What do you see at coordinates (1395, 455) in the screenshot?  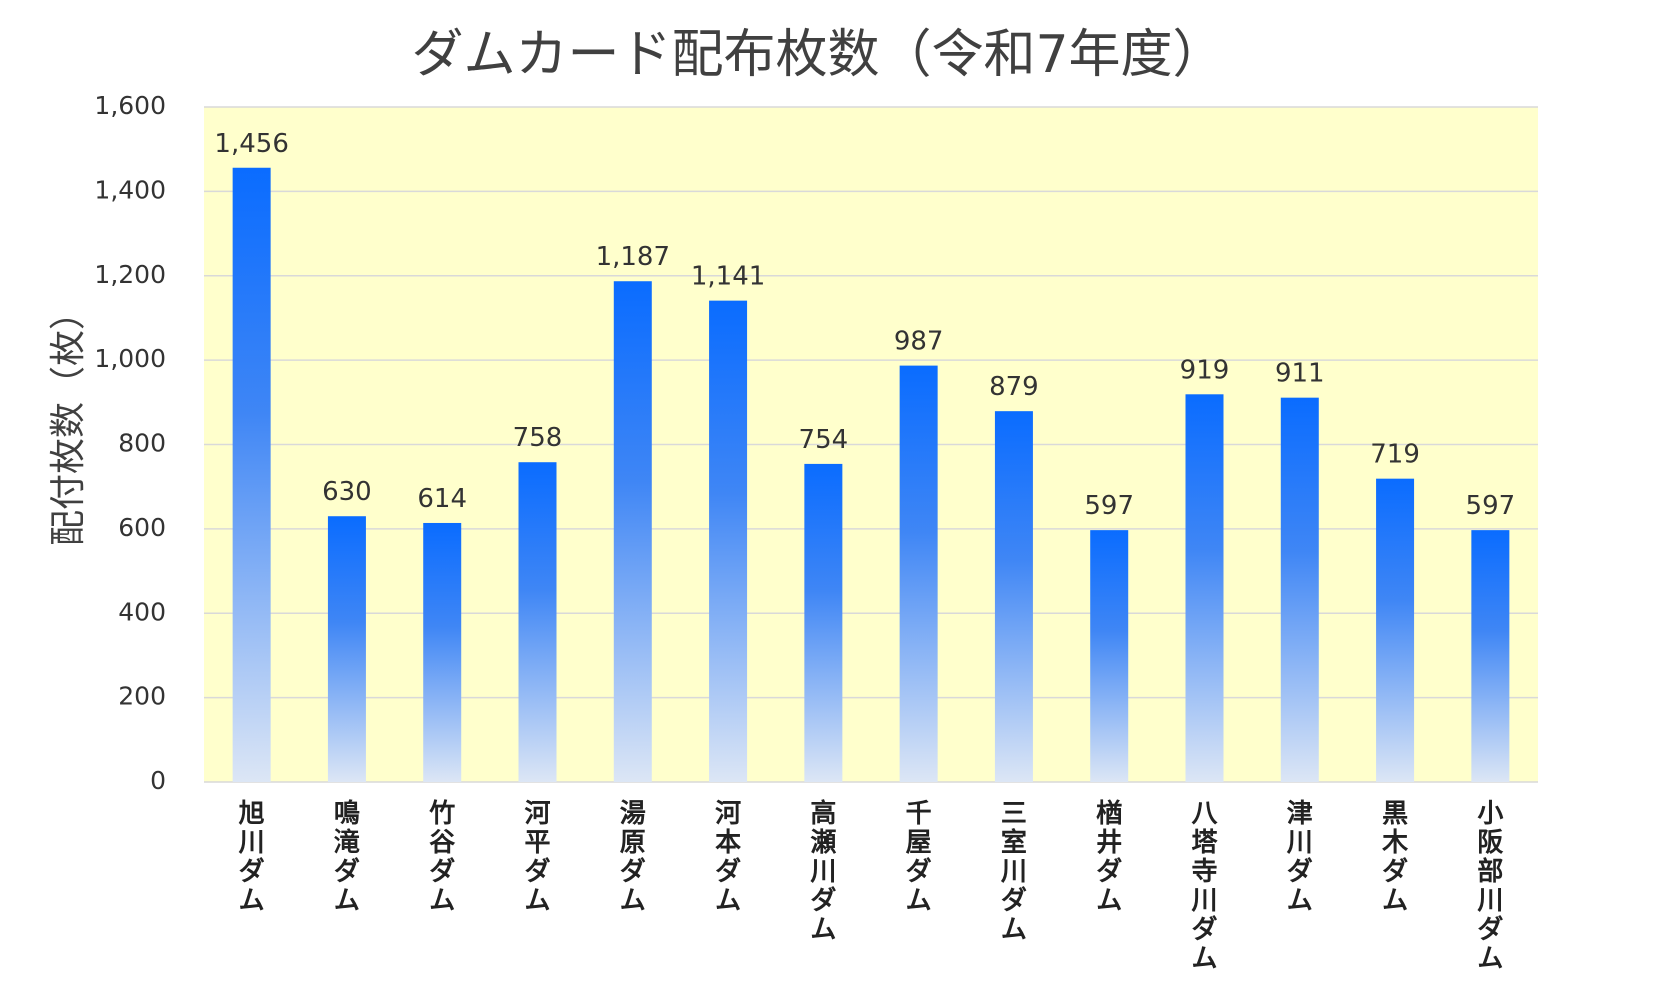 I see `data-label: 719` at bounding box center [1395, 455].